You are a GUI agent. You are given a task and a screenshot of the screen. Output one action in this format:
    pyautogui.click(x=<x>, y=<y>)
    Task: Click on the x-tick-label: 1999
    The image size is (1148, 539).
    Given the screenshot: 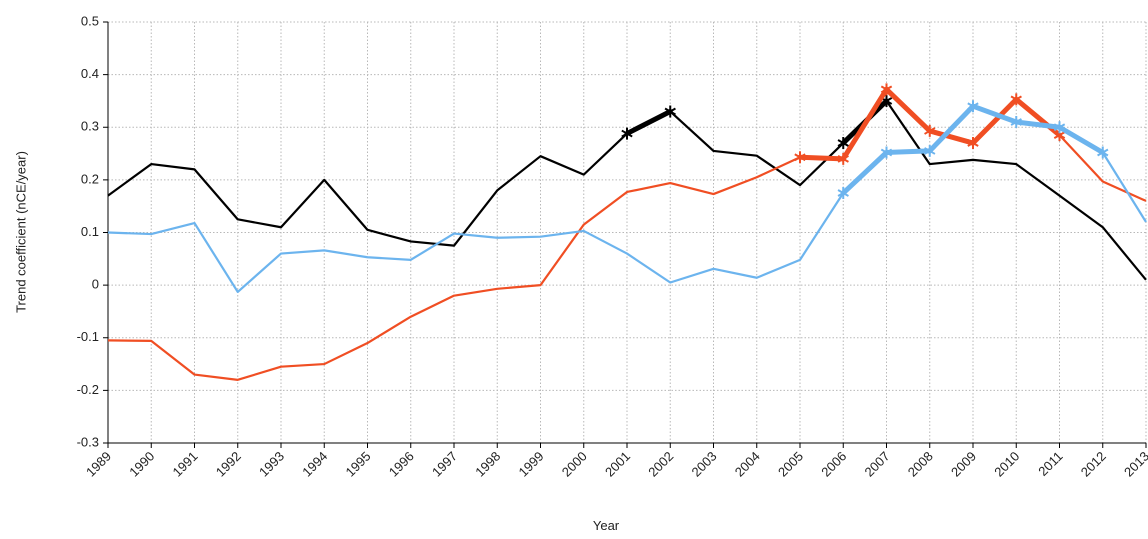 What is the action you would take?
    pyautogui.click(x=531, y=464)
    